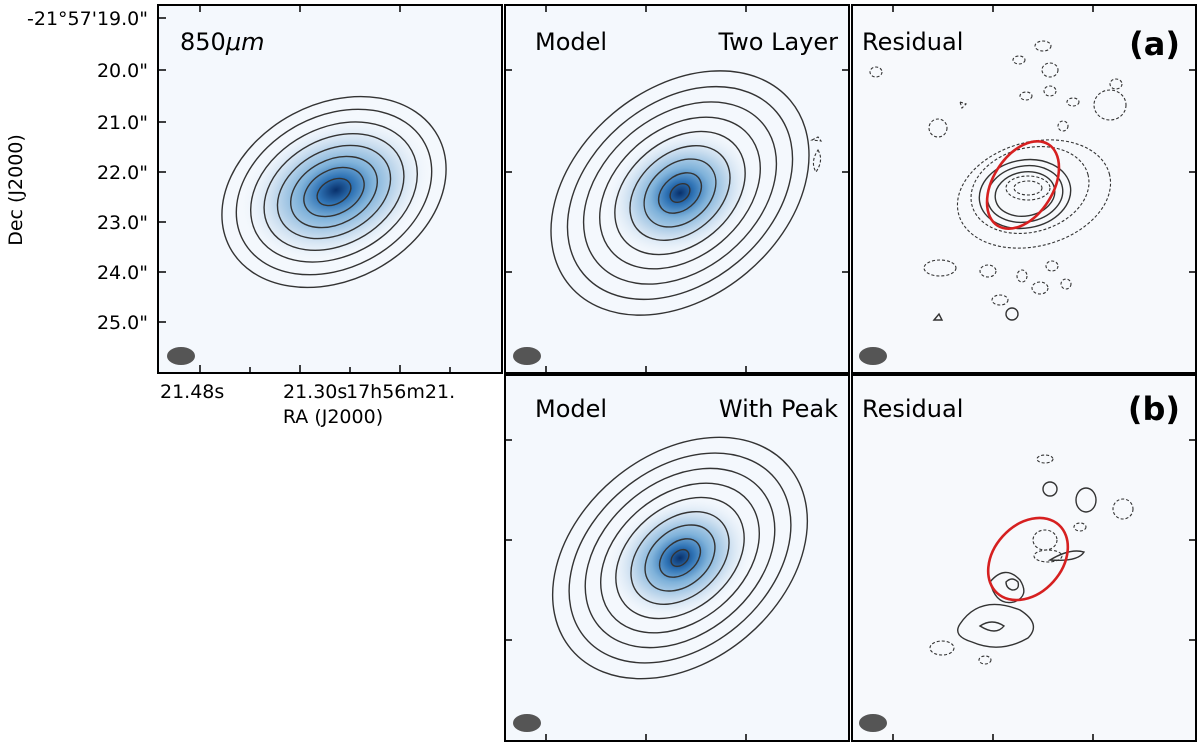  What do you see at coordinates (122, 223) in the screenshot?
I see `ytick-label: 23.0"` at bounding box center [122, 223].